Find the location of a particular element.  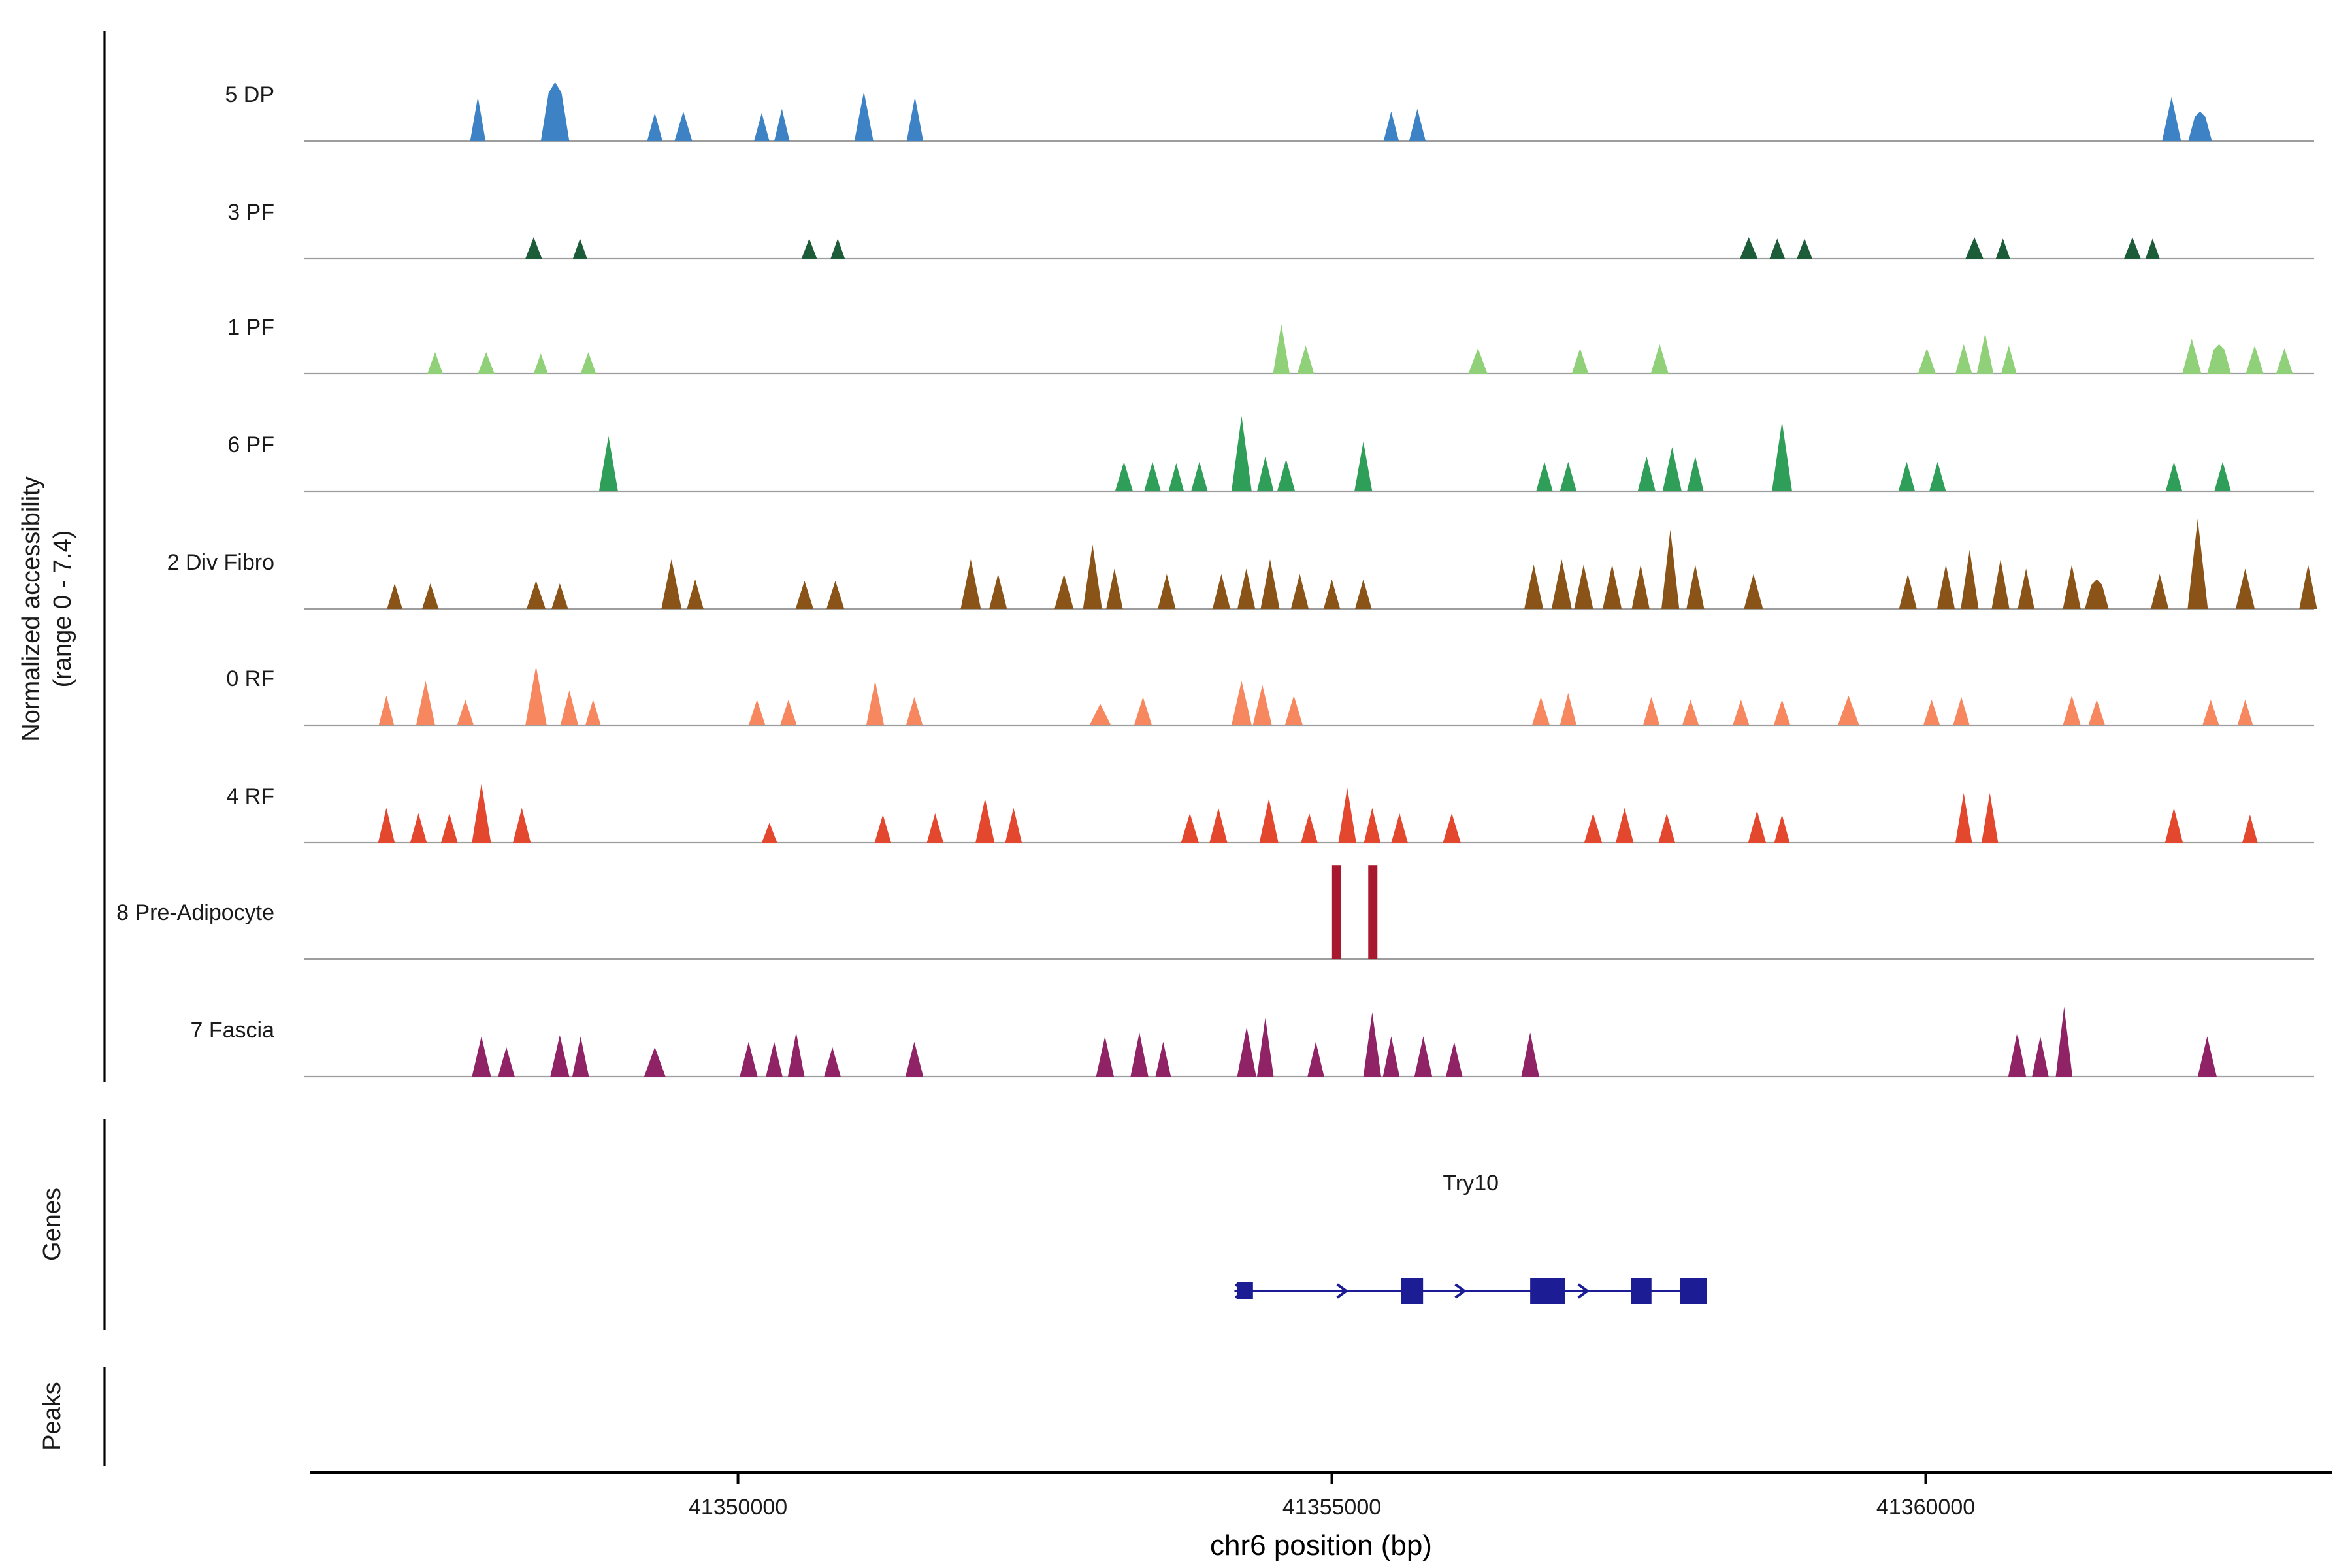

genes-section-label: Genes is located at coordinates (52, 1224).